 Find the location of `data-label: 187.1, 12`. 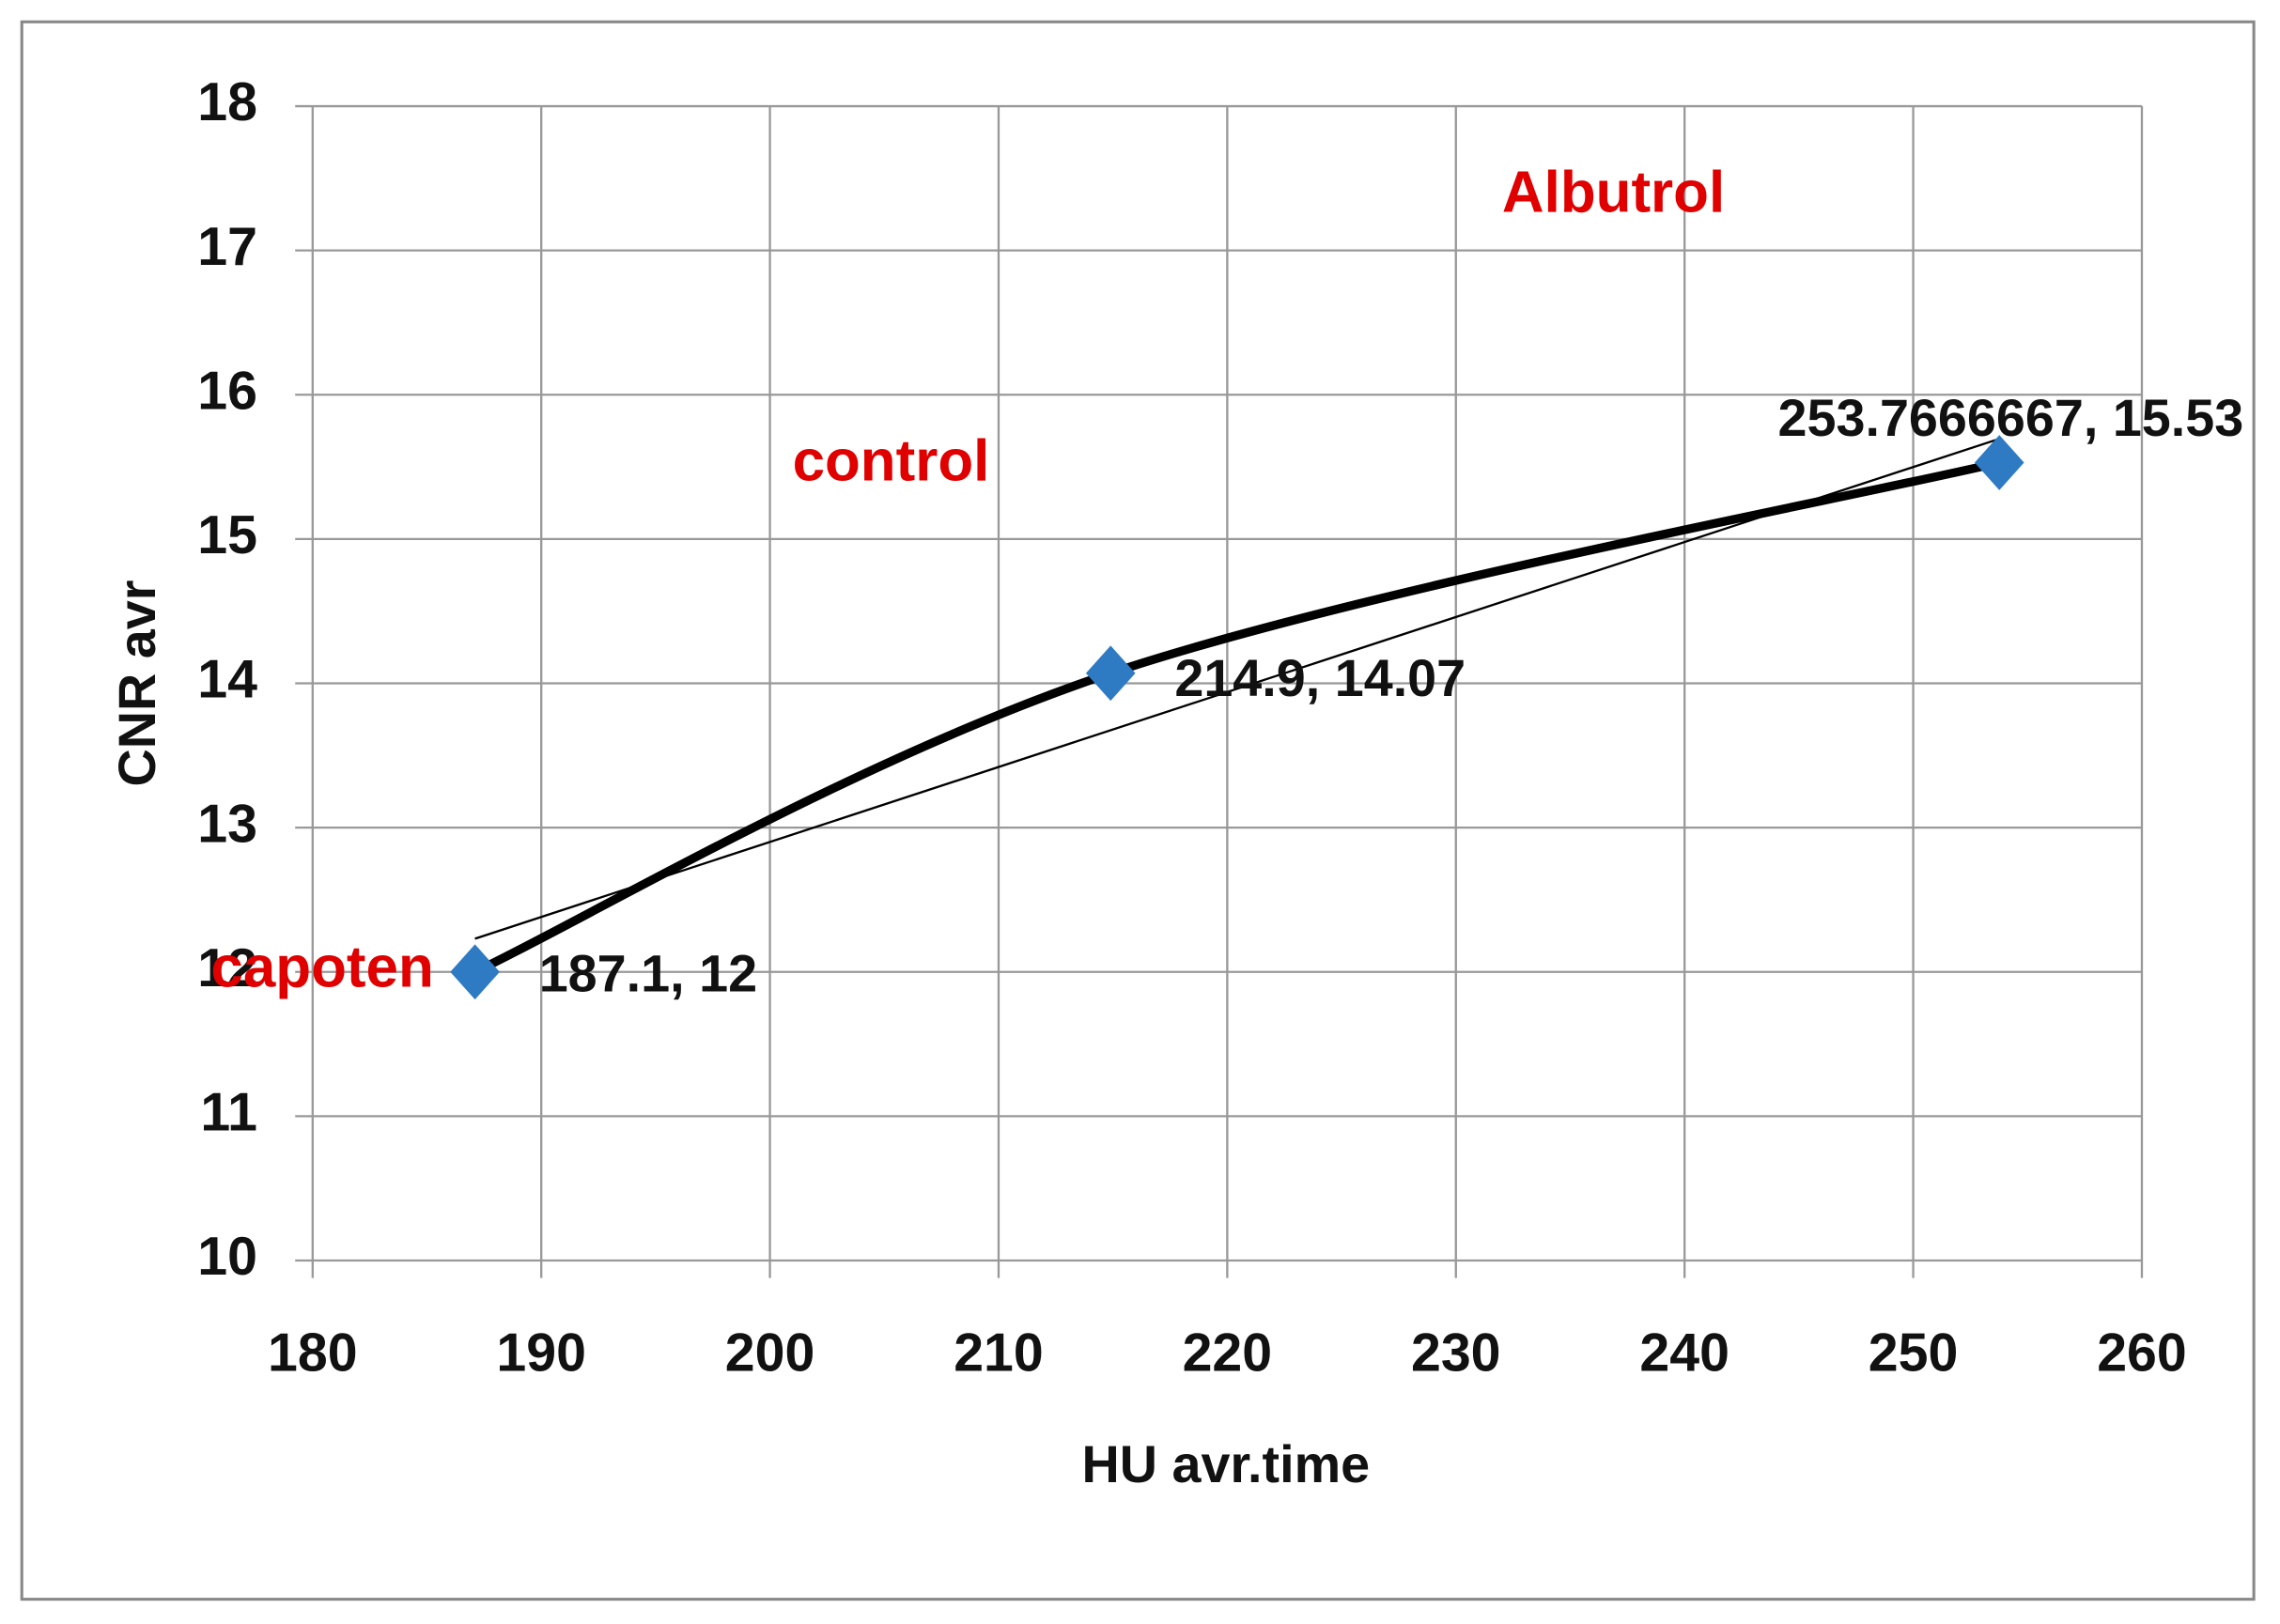

data-label: 187.1, 12 is located at coordinates (648, 974).